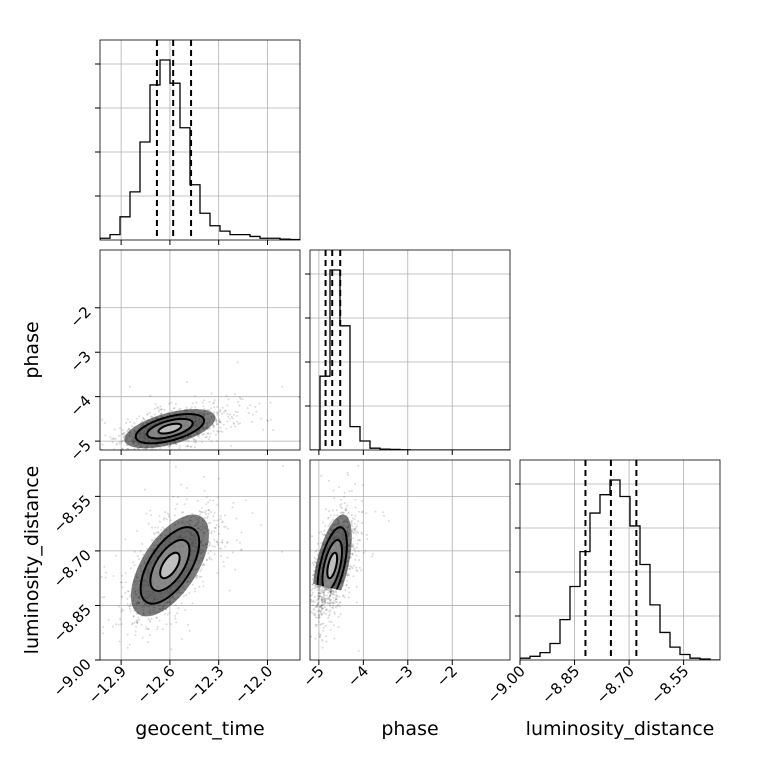  I want to click on y-tick-label: −4, so click(80, 406).